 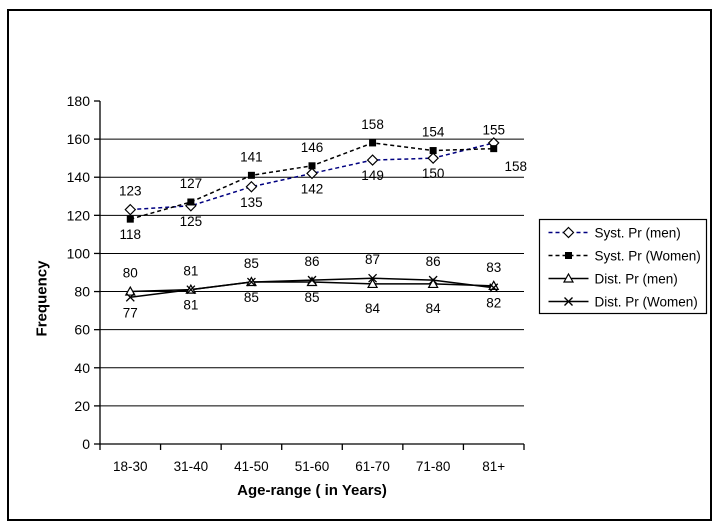 I want to click on data-label: 135, so click(x=251, y=202).